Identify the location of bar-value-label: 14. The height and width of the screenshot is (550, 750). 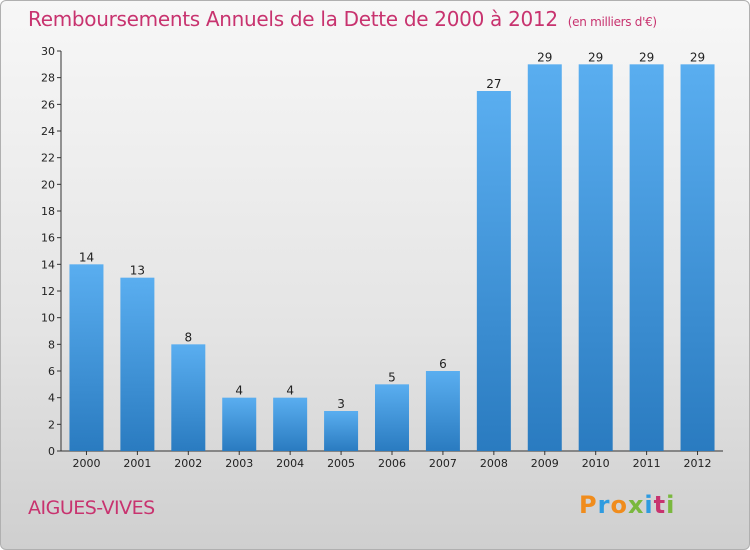
(86, 257).